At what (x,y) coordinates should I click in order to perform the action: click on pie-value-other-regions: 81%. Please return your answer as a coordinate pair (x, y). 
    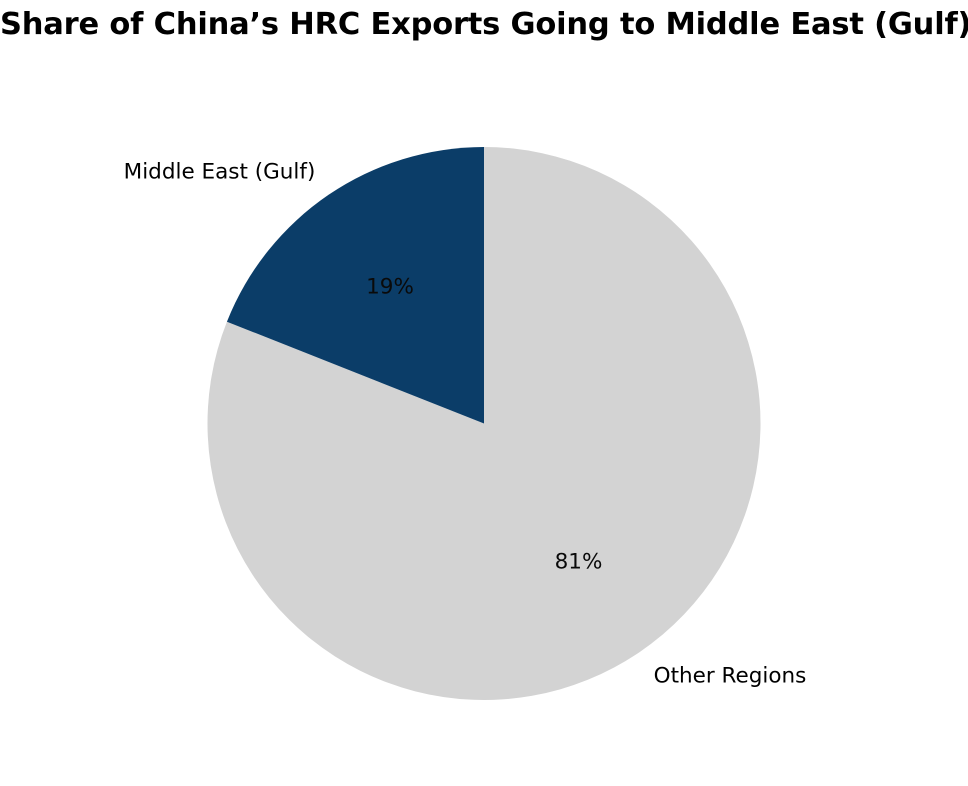
    Looking at the image, I should click on (578, 562).